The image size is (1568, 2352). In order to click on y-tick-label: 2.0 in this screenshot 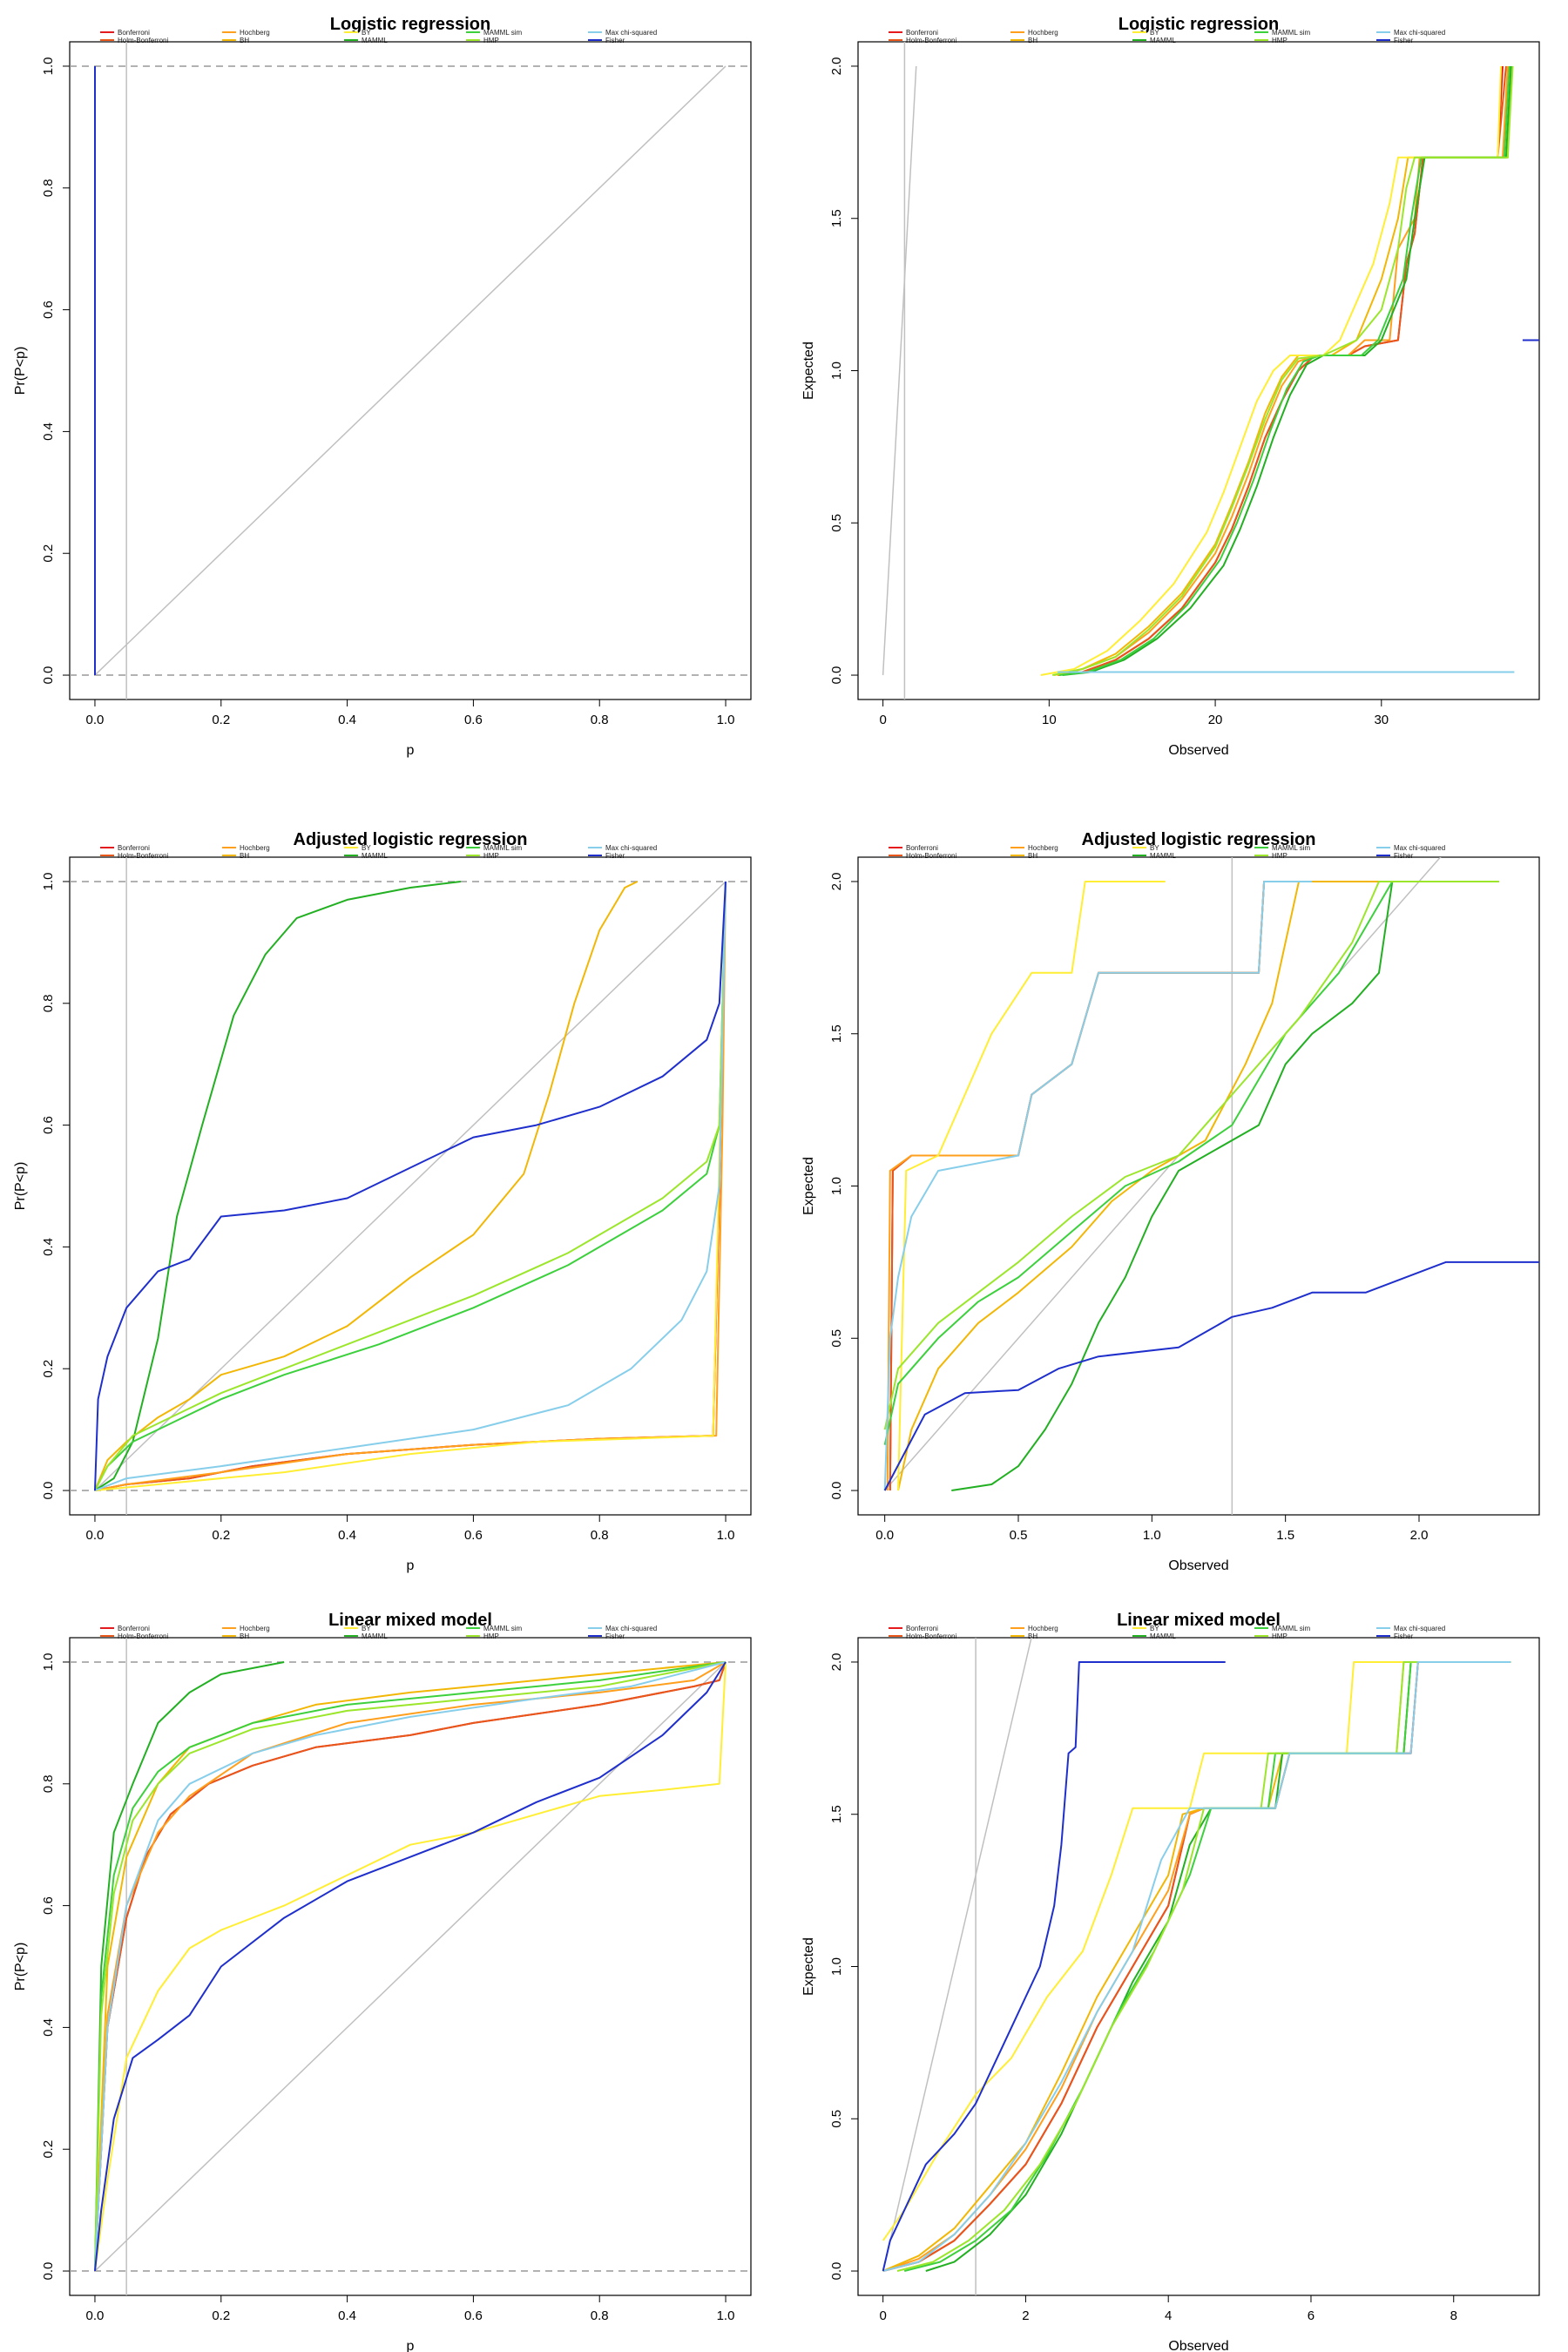, I will do `click(836, 882)`.